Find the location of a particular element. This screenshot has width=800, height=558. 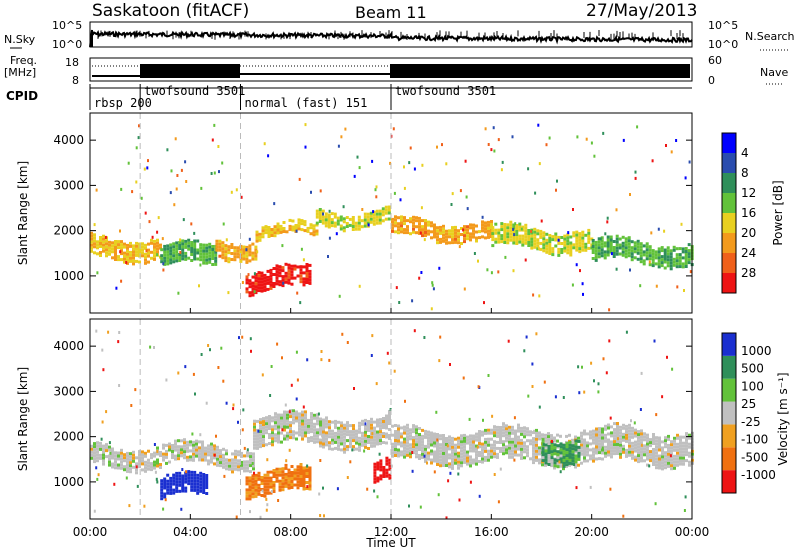

freq-left-label-2: [MHz] is located at coordinates (20, 72).